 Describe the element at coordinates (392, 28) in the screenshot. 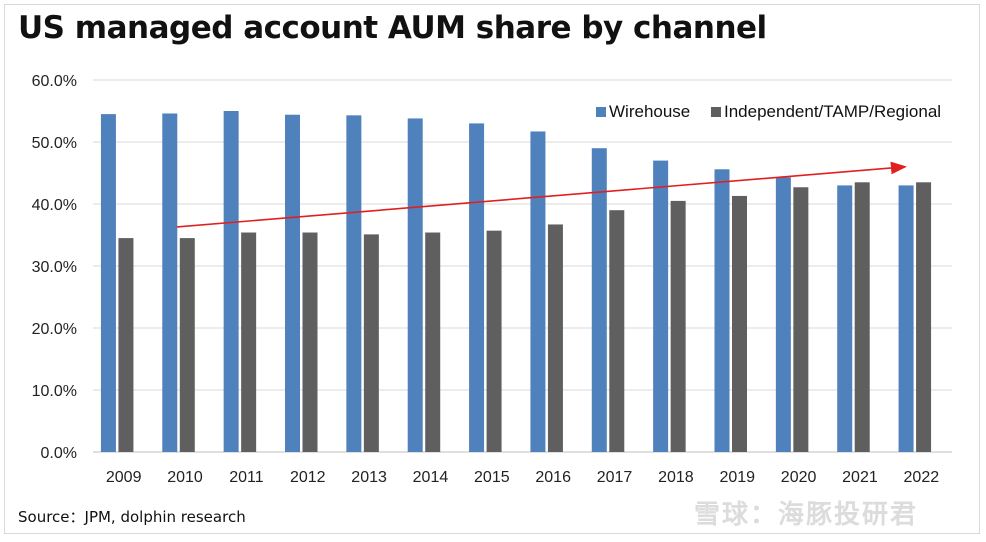

I see `chart-title: US managed account AUM share by channel` at that location.